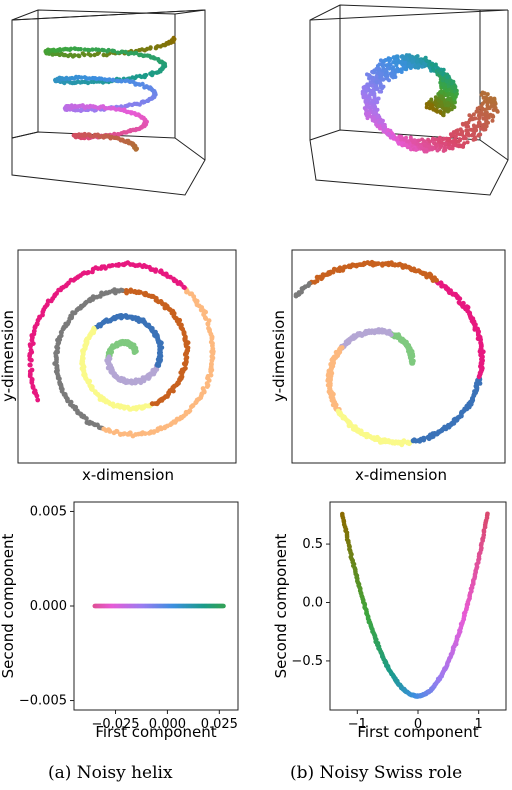  I want to click on caption-noisy-helix: (a) Noisy helix, so click(110, 773).